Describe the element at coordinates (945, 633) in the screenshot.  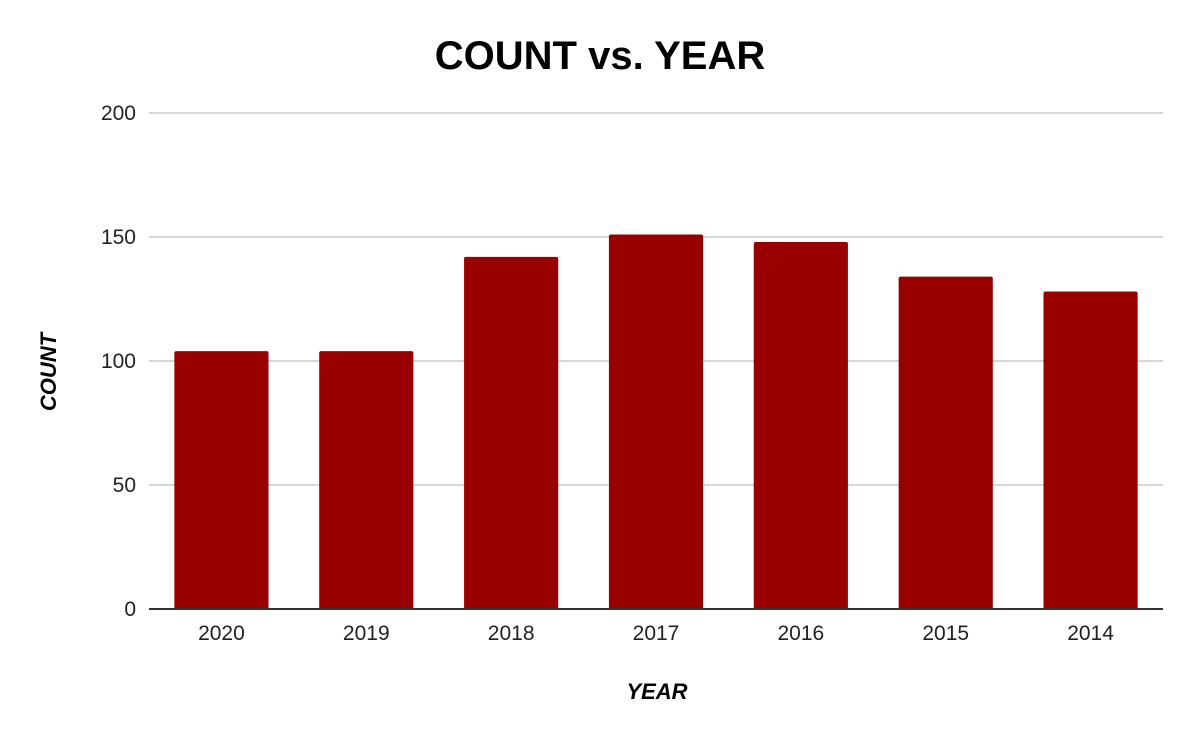
I see `x-tick-label: 2015` at that location.